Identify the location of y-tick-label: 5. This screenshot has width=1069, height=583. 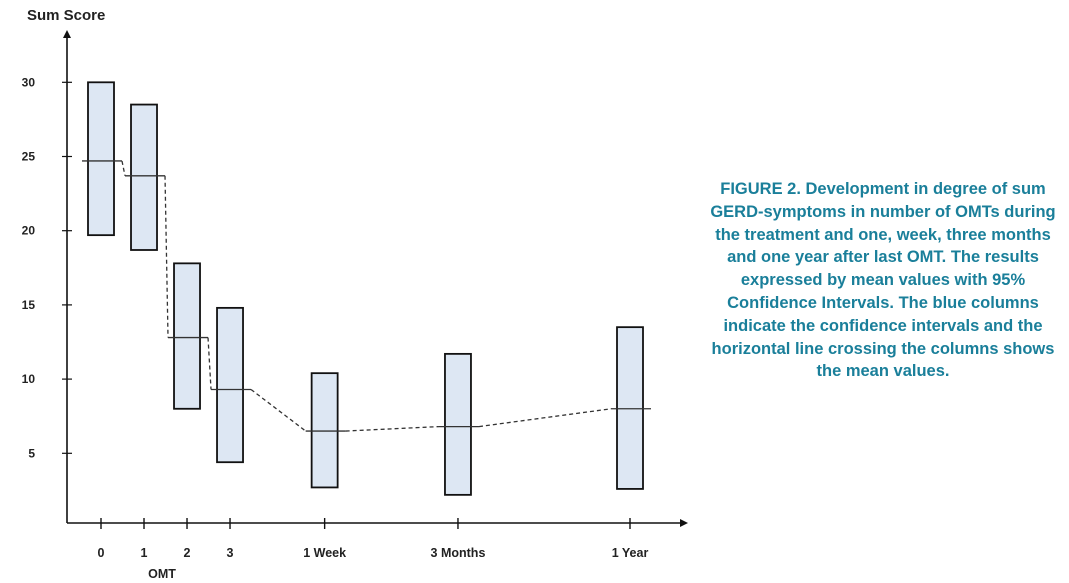
(31, 453).